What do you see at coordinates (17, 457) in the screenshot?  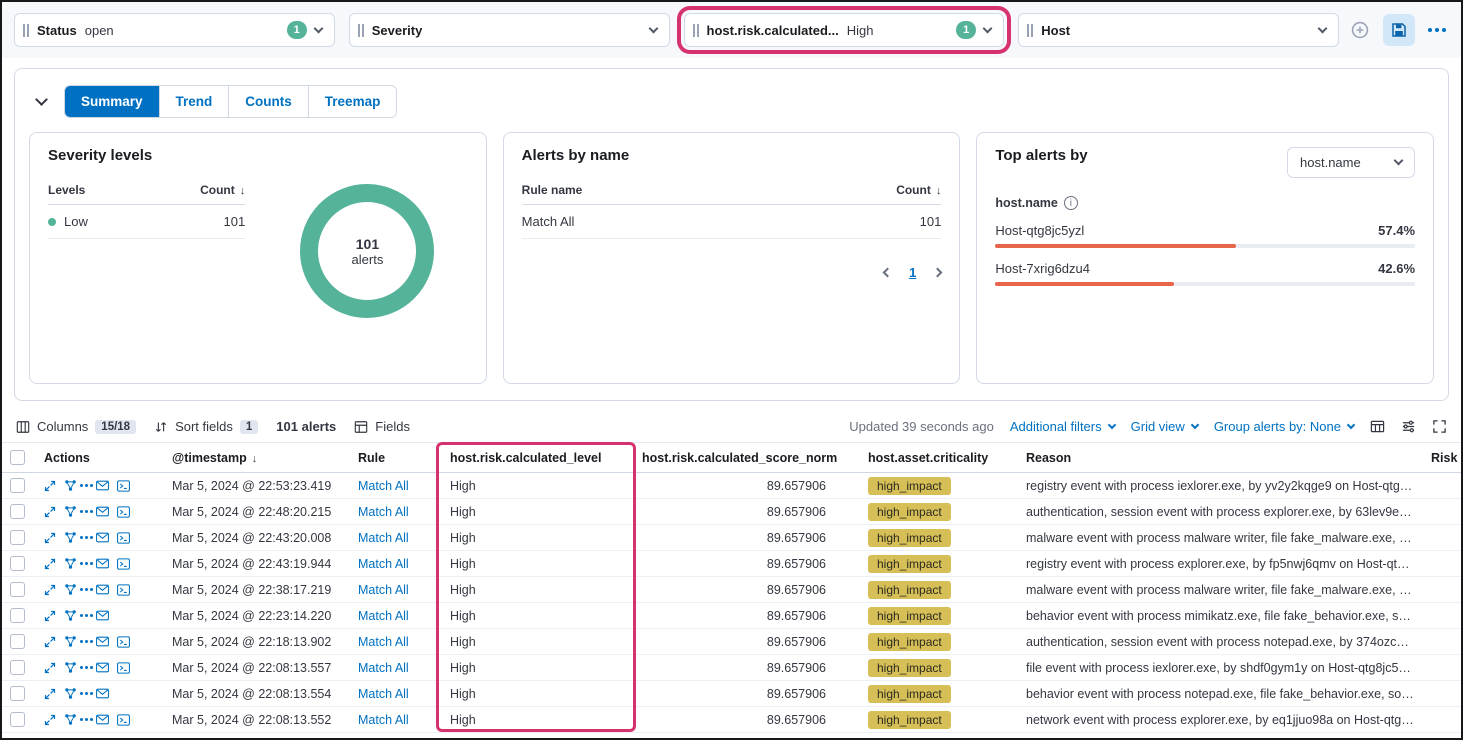 I see `select-all-checkbox` at bounding box center [17, 457].